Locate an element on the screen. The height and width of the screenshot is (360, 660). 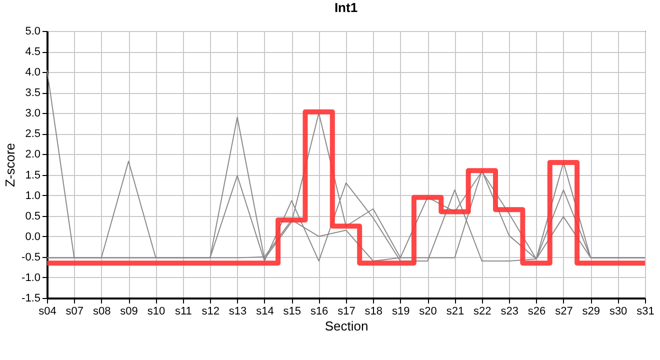
x-tick-label: s10 is located at coordinates (156, 312).